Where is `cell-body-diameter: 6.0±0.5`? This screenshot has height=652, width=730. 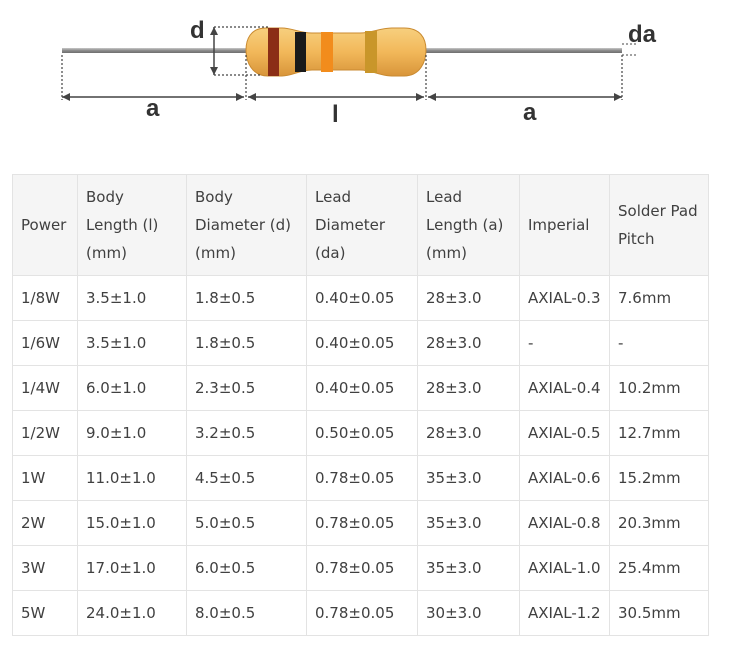 cell-body-diameter: 6.0±0.5 is located at coordinates (246, 568).